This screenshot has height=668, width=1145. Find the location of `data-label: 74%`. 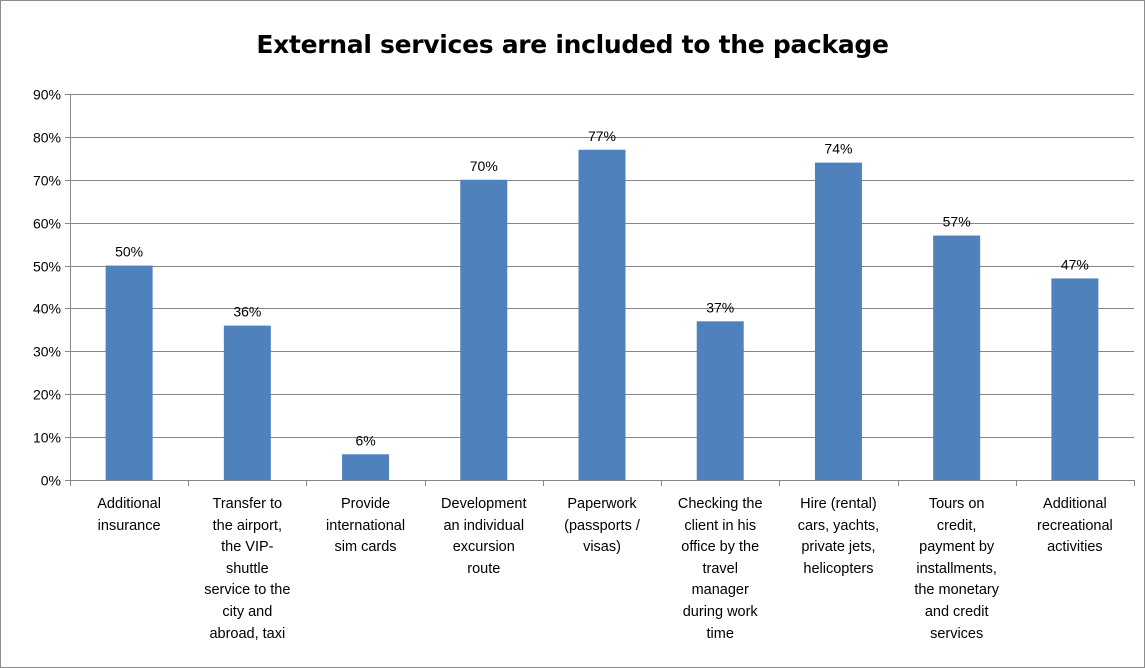

data-label: 74% is located at coordinates (838, 149).